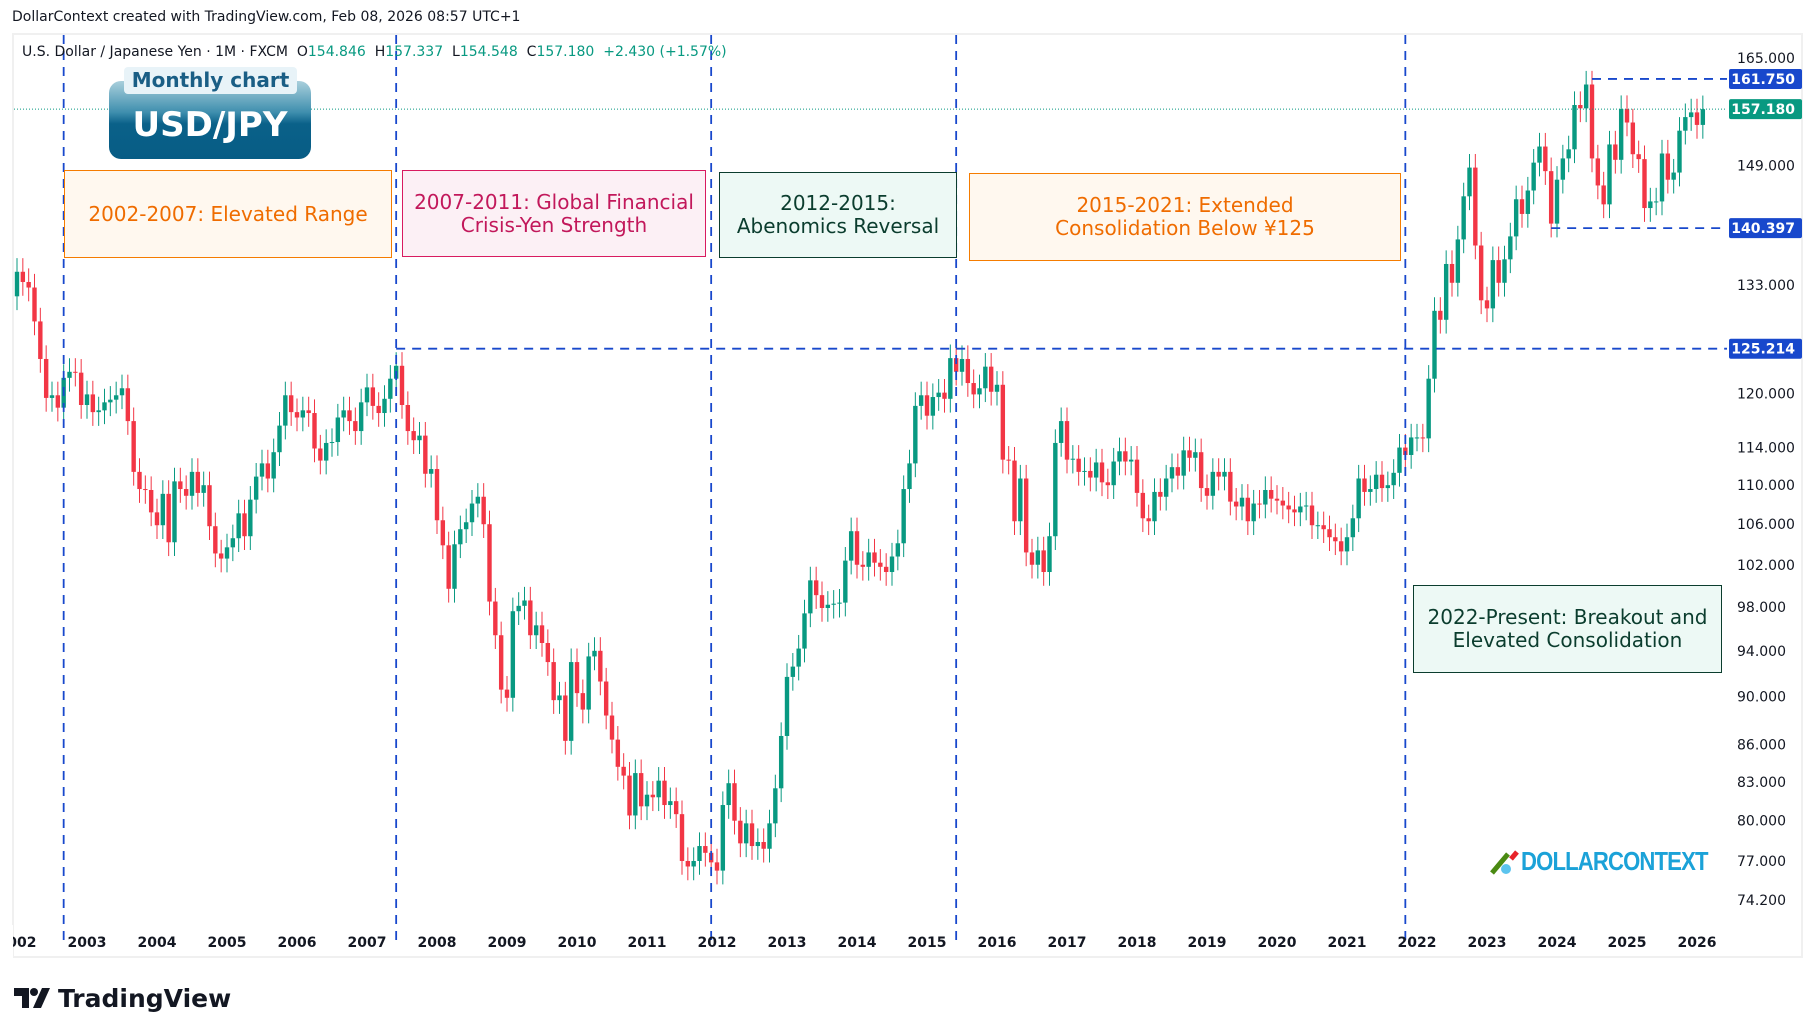 The height and width of the screenshot is (1033, 1814). What do you see at coordinates (145, 998) in the screenshot?
I see `tradingview-wordmark: TradingView` at bounding box center [145, 998].